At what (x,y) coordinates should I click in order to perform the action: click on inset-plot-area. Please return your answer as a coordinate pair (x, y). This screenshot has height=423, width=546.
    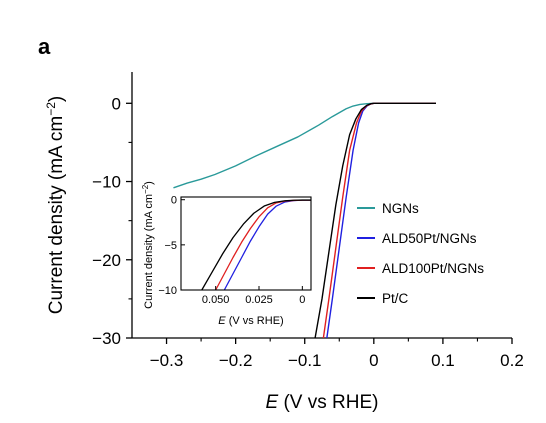
    Looking at the image, I should click on (246, 243).